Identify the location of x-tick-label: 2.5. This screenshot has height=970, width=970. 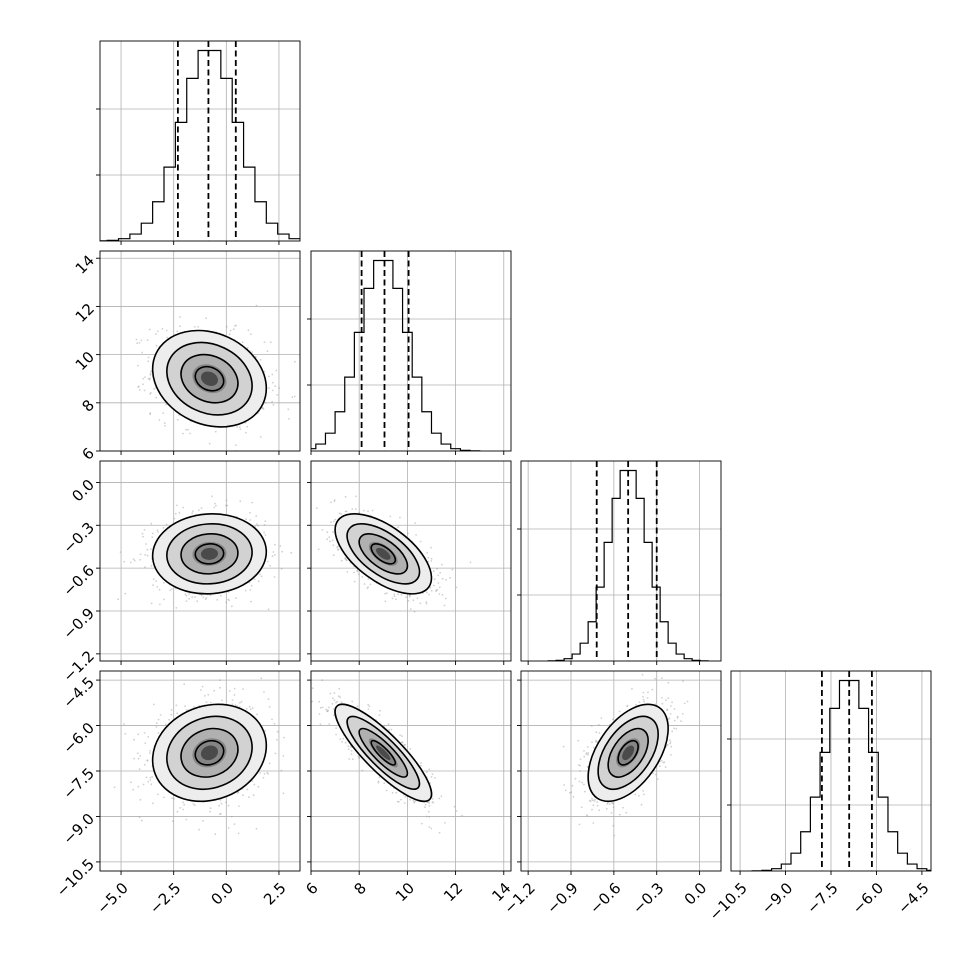
(275, 894).